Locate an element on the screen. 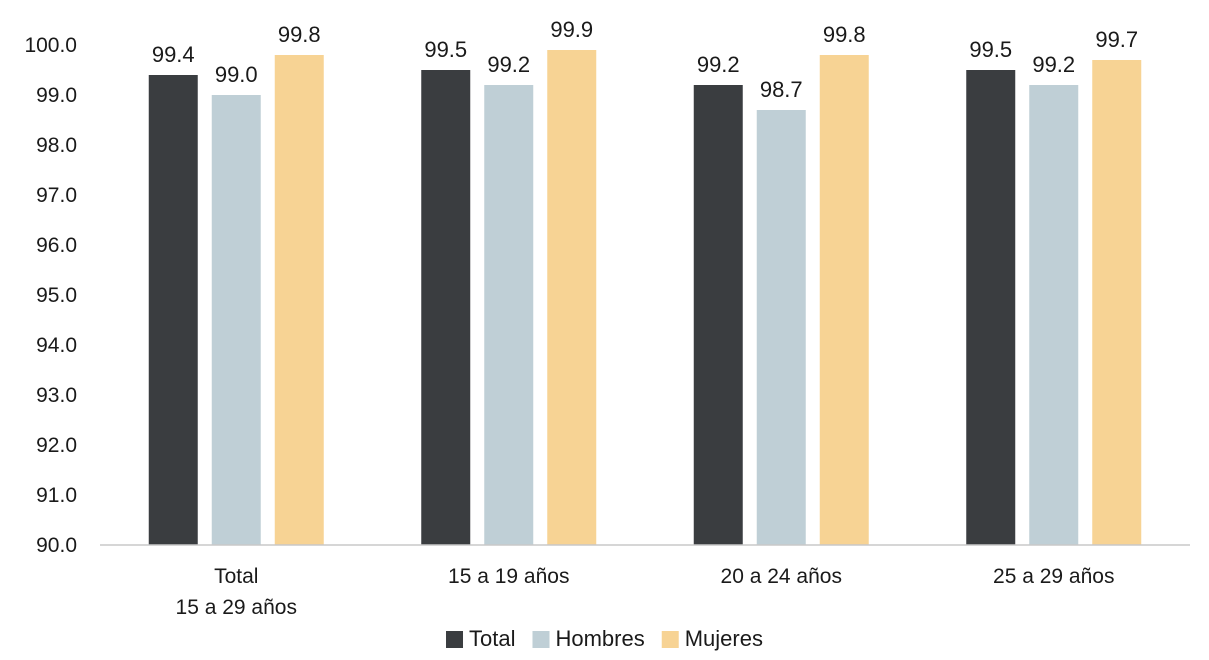  data-label: 99.0 is located at coordinates (236, 74).